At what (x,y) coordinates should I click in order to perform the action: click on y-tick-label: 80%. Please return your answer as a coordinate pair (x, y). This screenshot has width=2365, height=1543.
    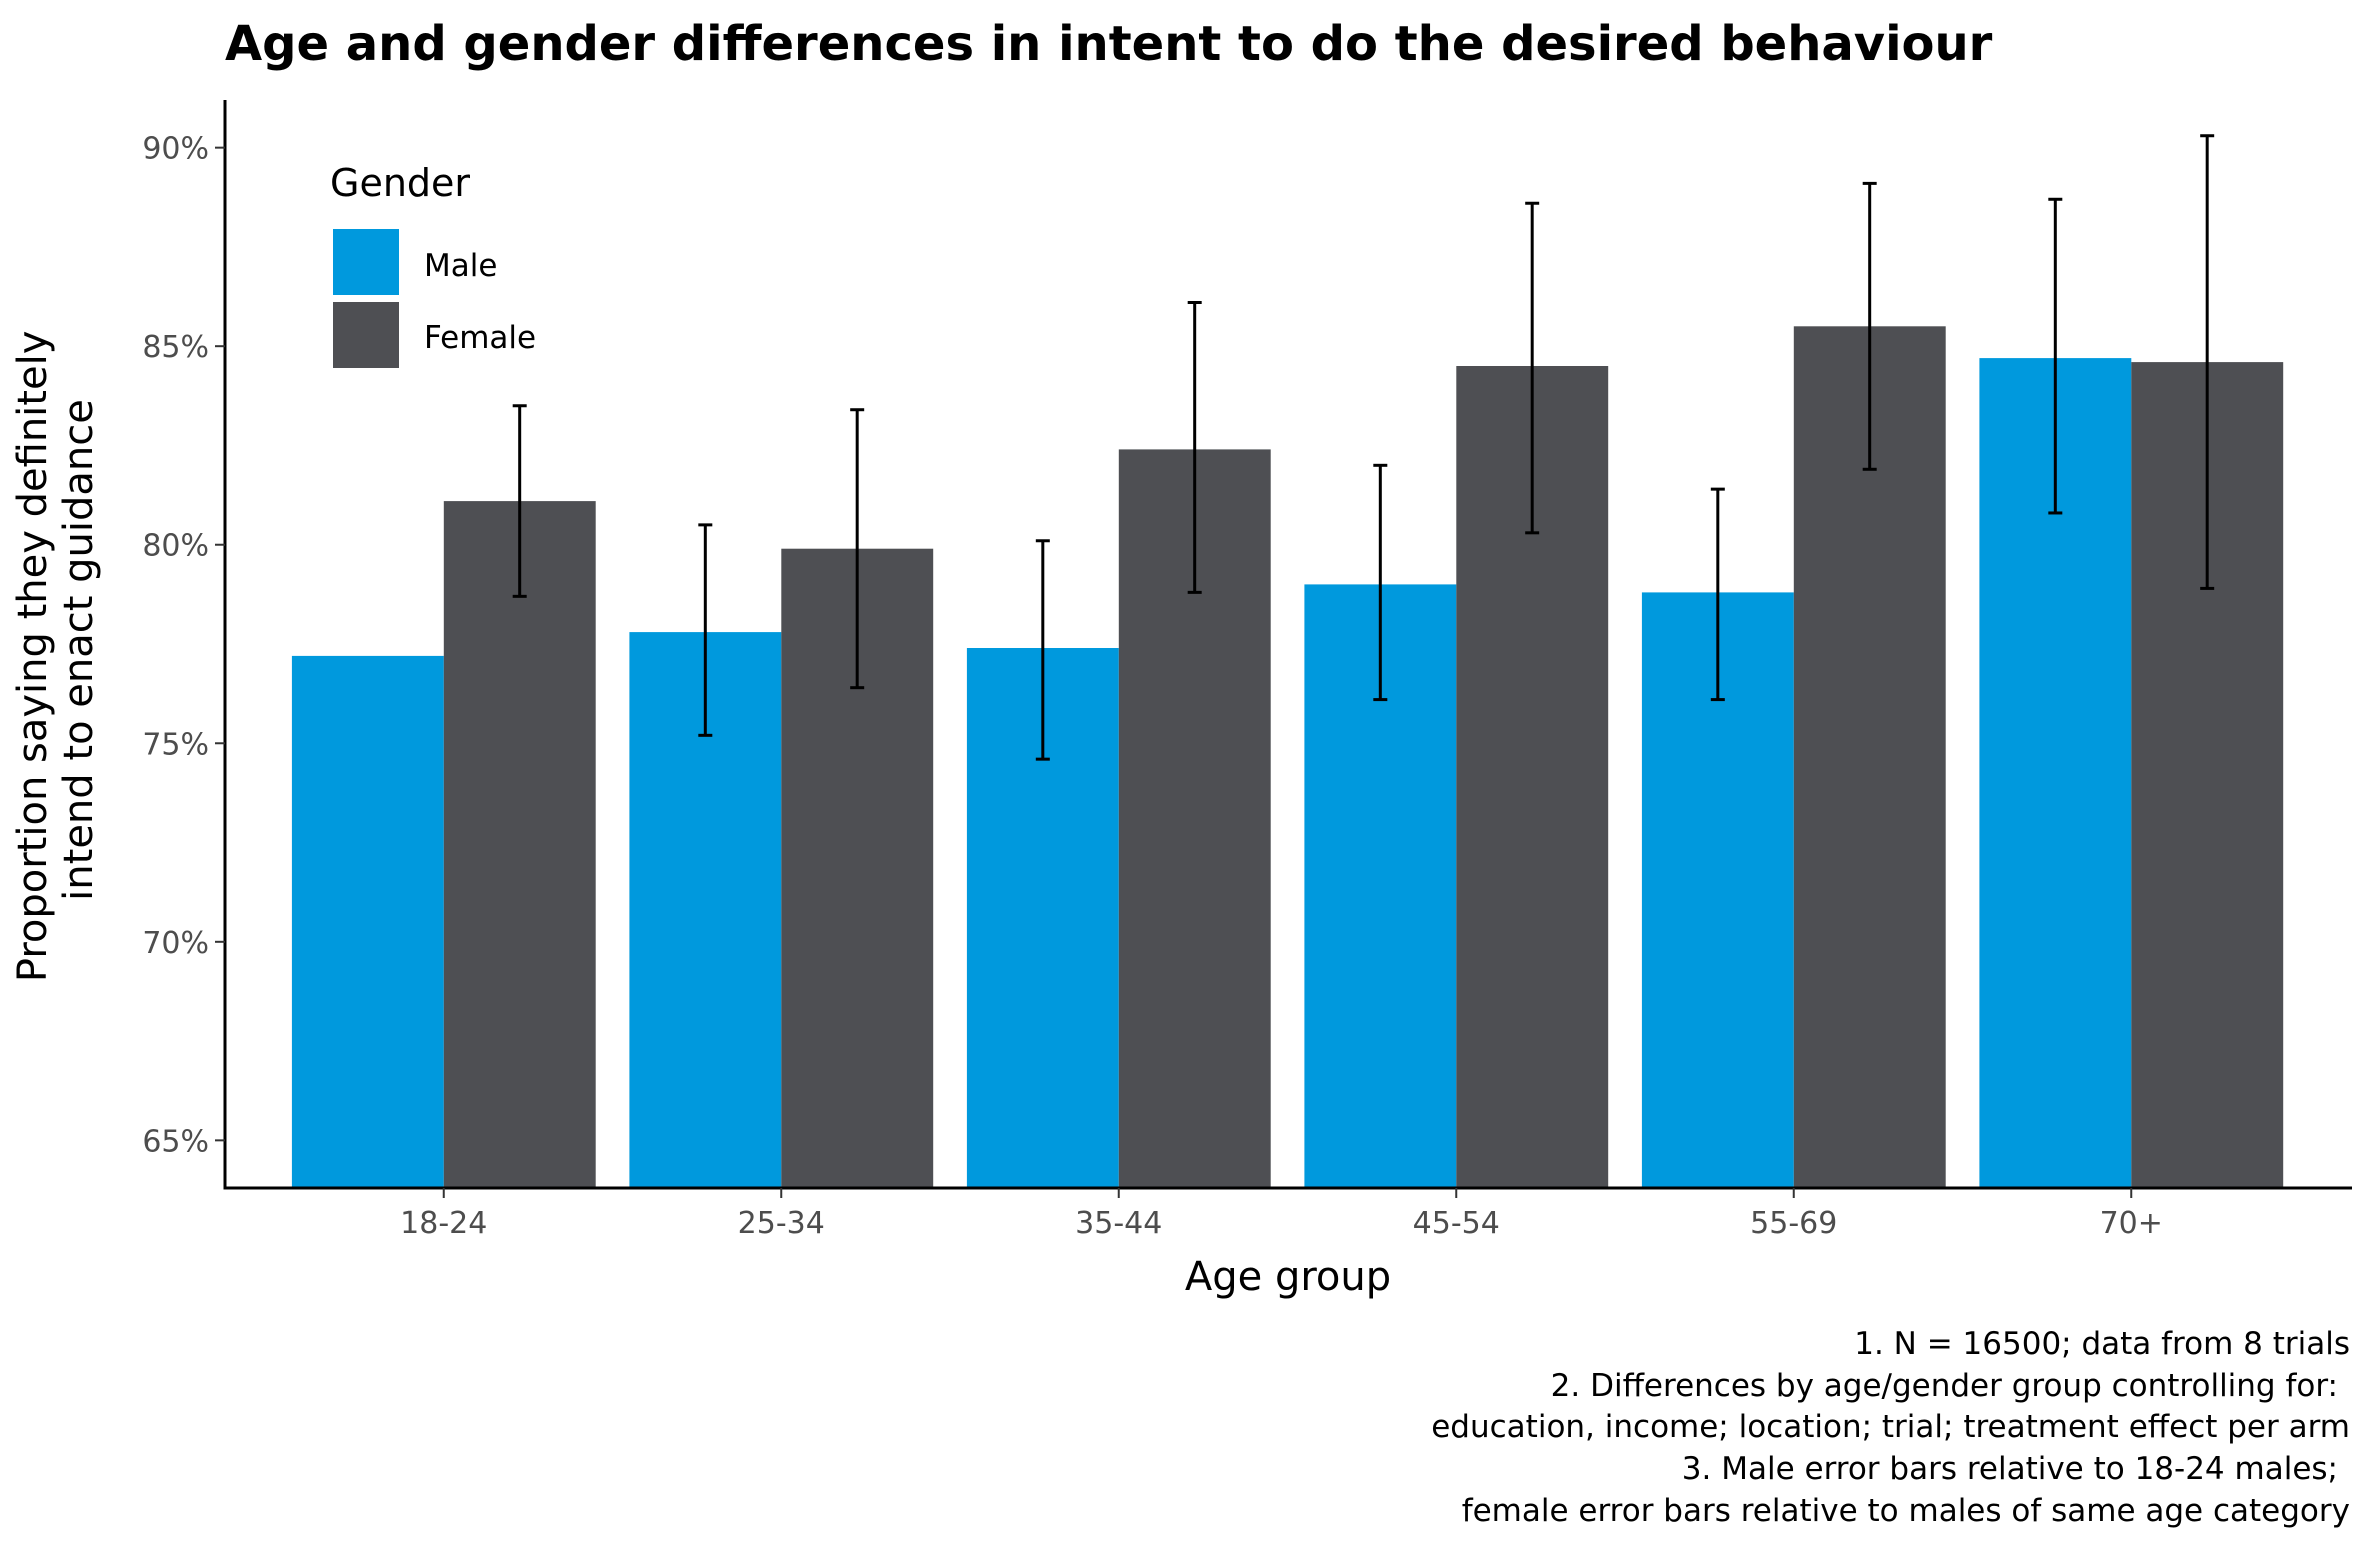
    Looking at the image, I should click on (175, 546).